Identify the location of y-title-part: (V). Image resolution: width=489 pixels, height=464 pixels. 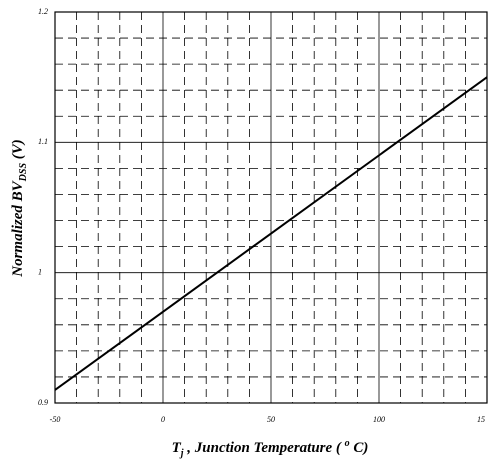
(18, 151).